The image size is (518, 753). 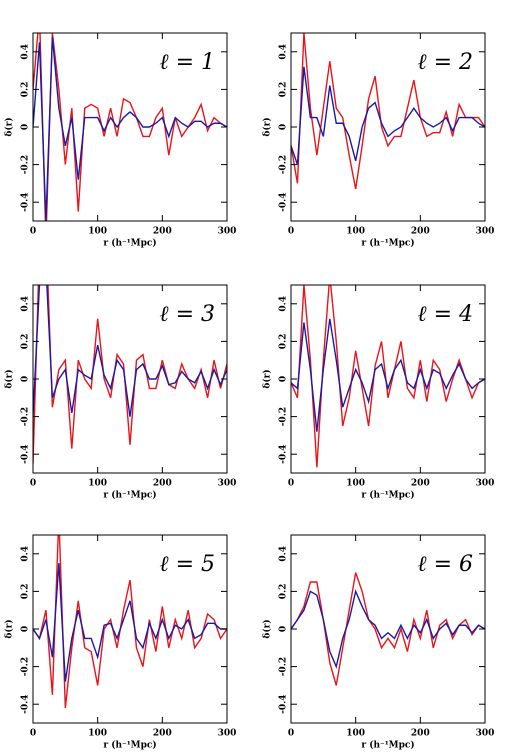 What do you see at coordinates (187, 564) in the screenshot?
I see `panel-annotation: ℓ = 5` at bounding box center [187, 564].